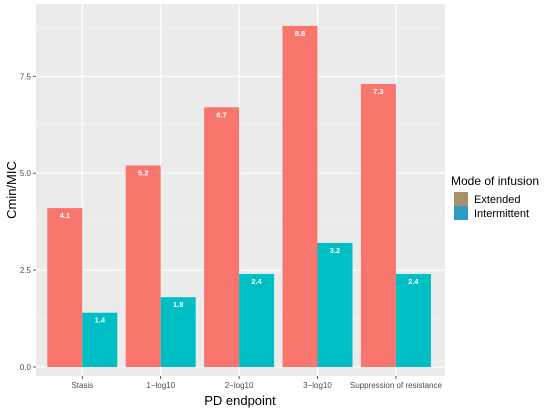 The image size is (550, 413). I want to click on x-tick-label: Stasis, so click(82, 385).